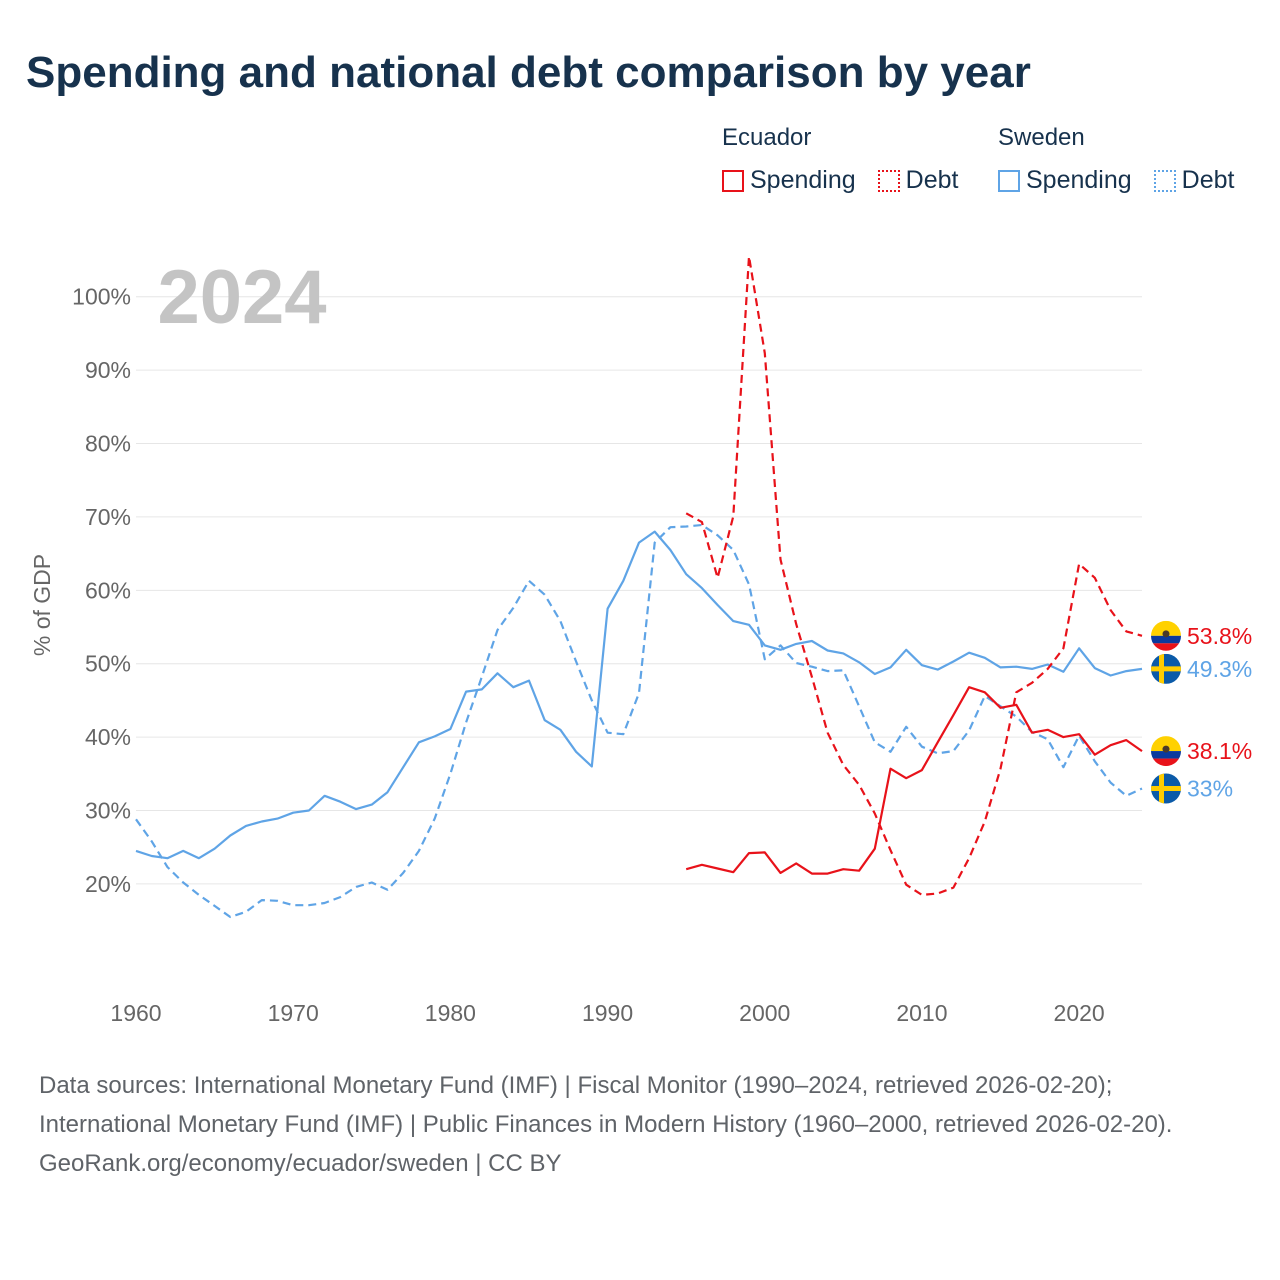 This screenshot has height=1280, width=1280. What do you see at coordinates (241, 297) in the screenshot?
I see `year-watermark: 2024` at bounding box center [241, 297].